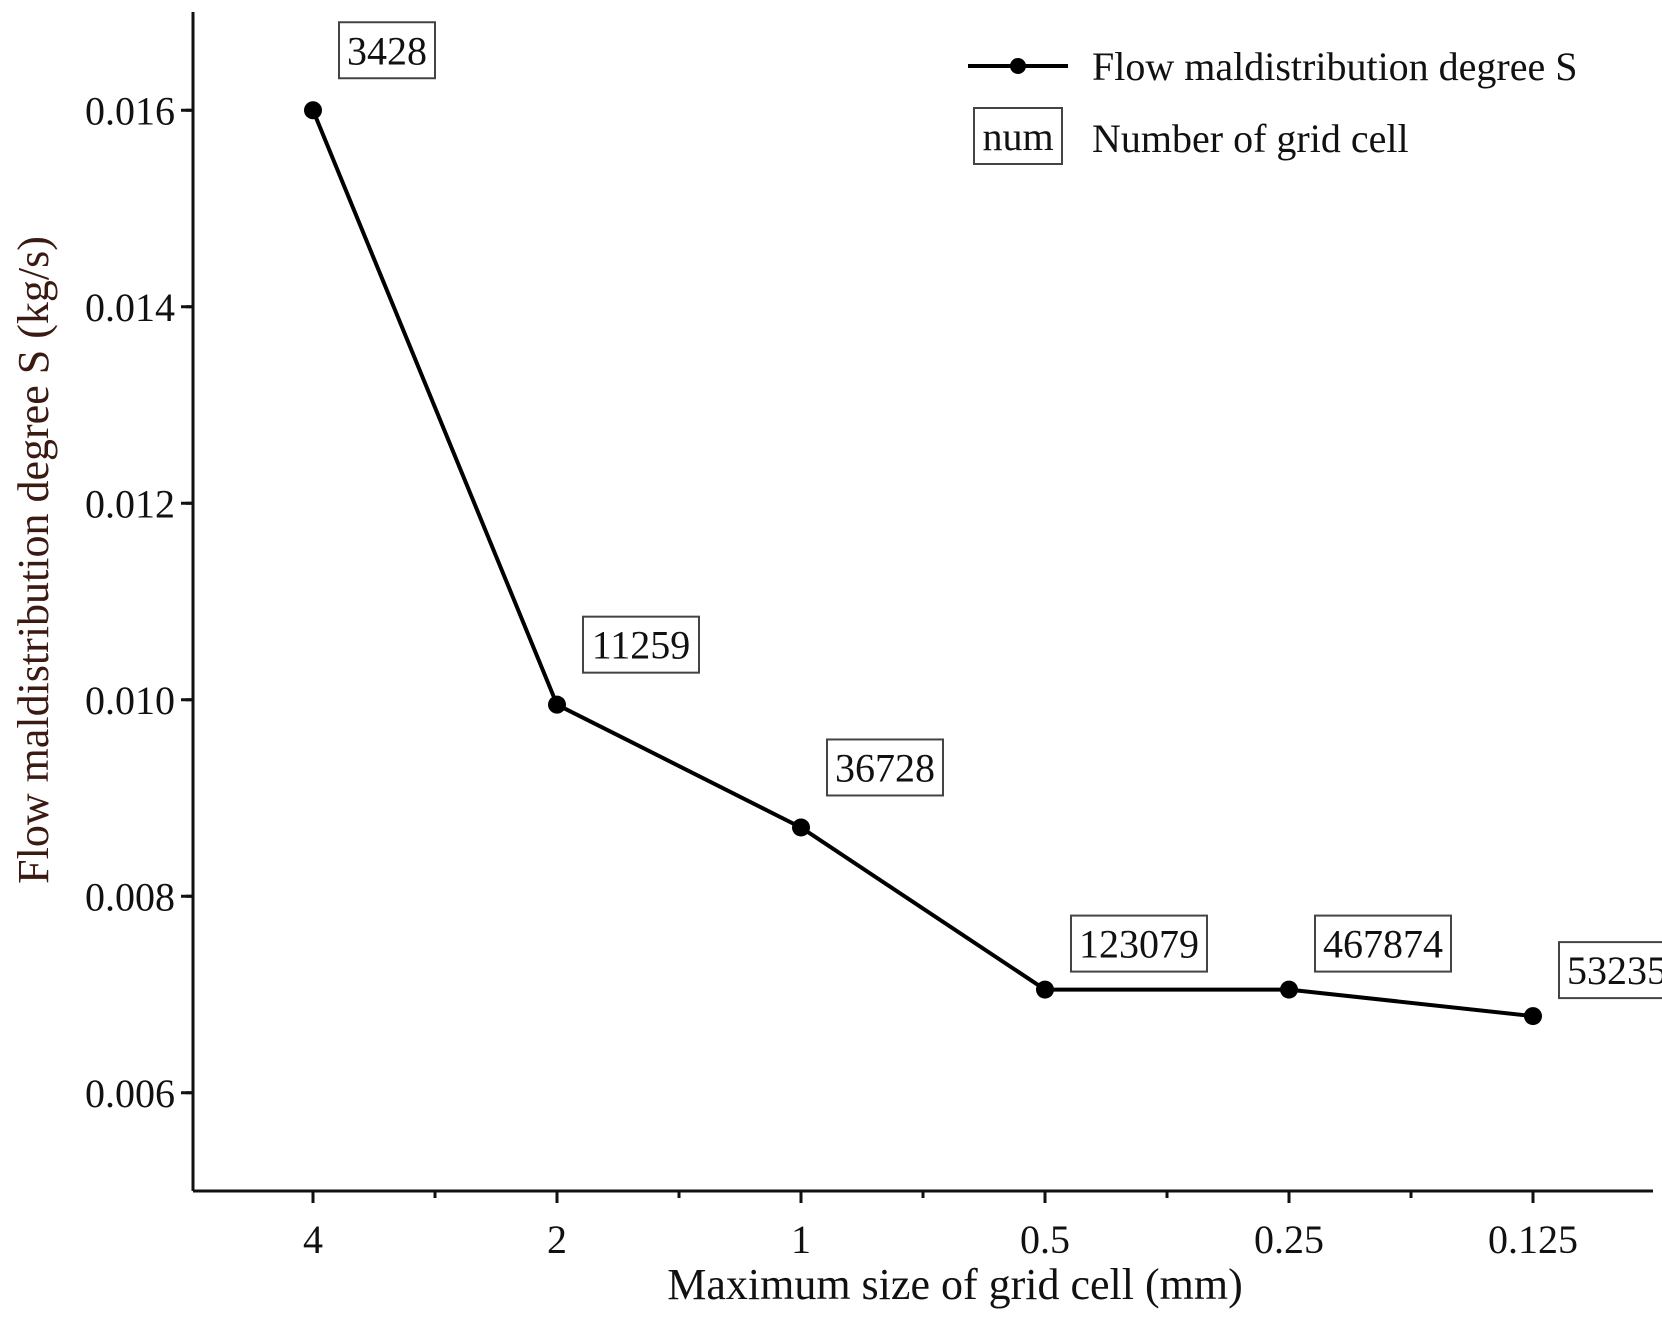 The width and height of the screenshot is (1662, 1319). Describe the element at coordinates (130, 896) in the screenshot. I see `y-tick-label: 0.008` at that location.